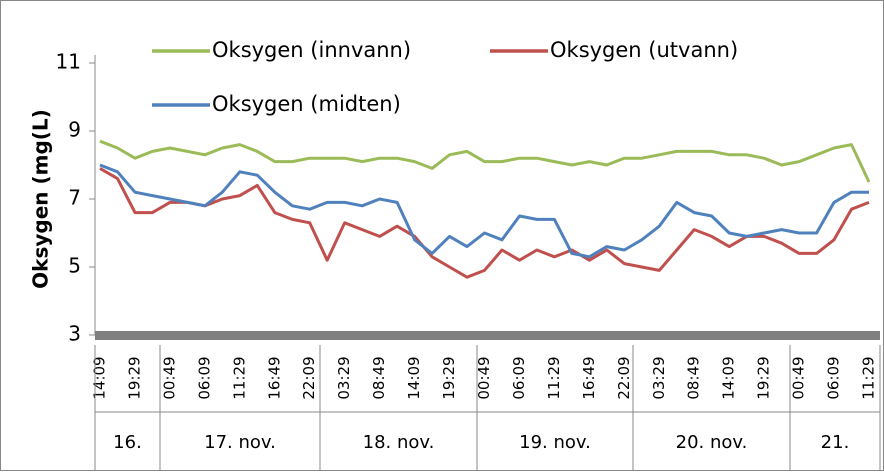 This screenshot has height=475, width=884. Describe the element at coordinates (41, 199) in the screenshot. I see `y-axis-title: Oksygen (mg(L)` at that location.